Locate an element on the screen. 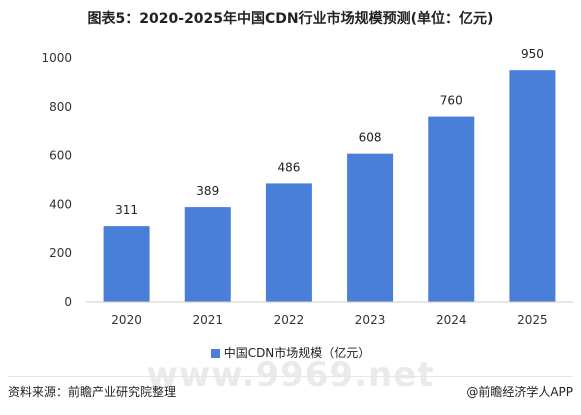  x-tick-label: 2024 is located at coordinates (451, 320).